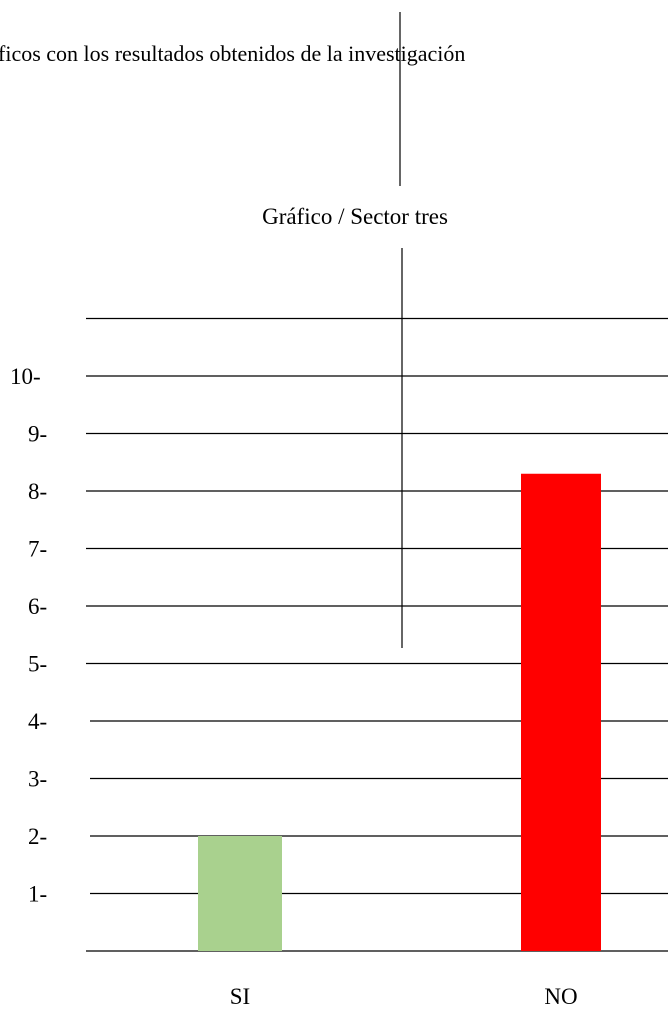 This screenshot has width=668, height=1018. I want to click on bar-si, so click(240, 893).